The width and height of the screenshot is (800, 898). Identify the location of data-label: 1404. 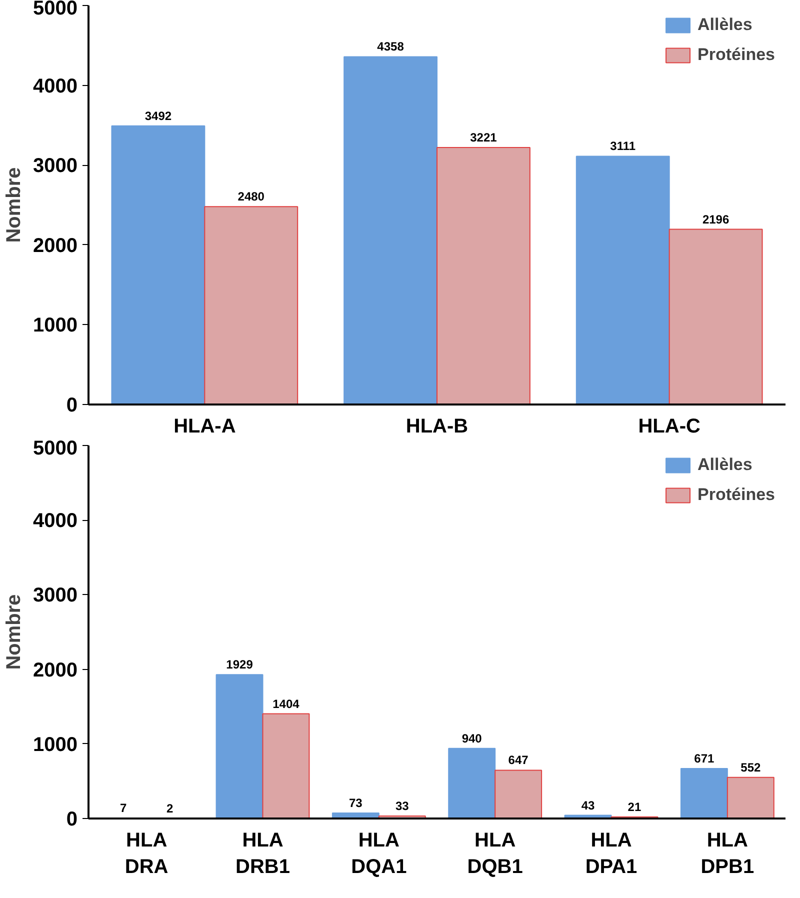
(286, 703).